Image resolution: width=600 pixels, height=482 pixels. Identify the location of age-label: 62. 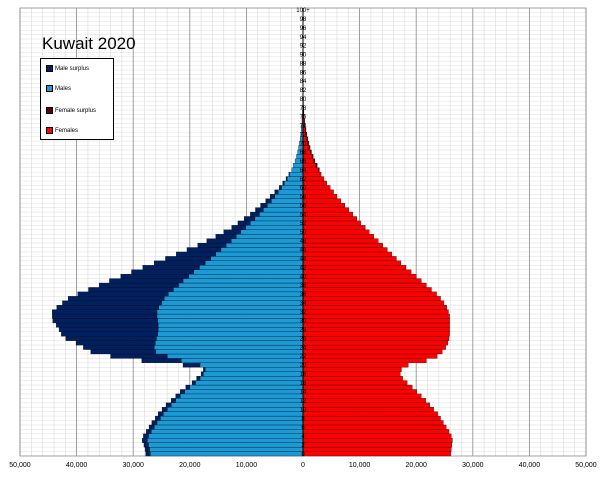
(303, 180).